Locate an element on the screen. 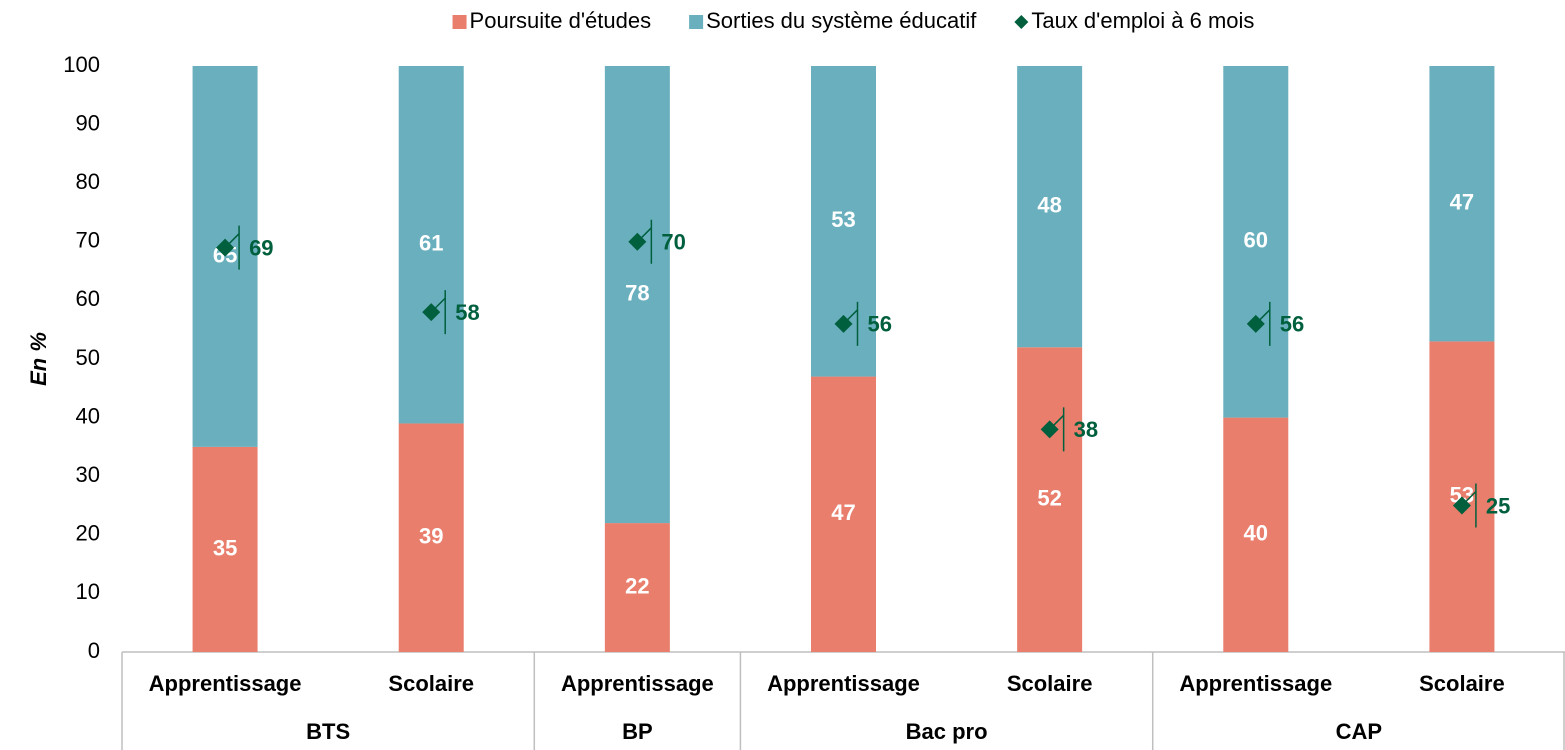 The width and height of the screenshot is (1565, 750). y-tick-label: 30 is located at coordinates (88, 474).